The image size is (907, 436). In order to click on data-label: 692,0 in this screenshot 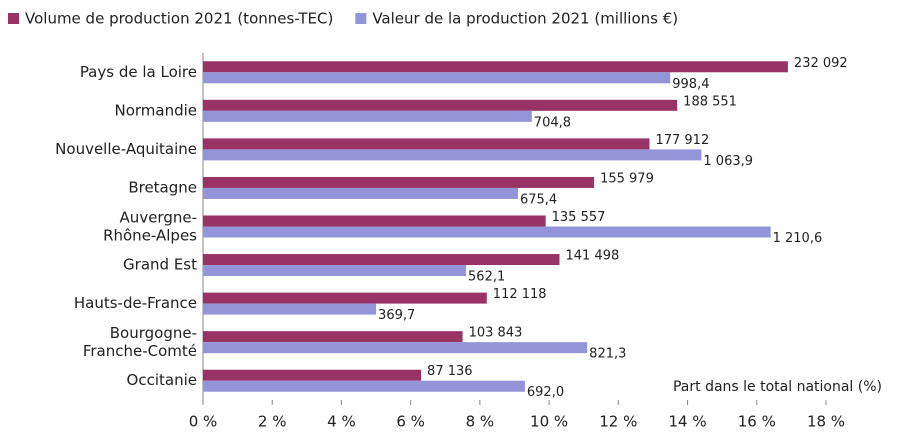, I will do `click(545, 392)`.